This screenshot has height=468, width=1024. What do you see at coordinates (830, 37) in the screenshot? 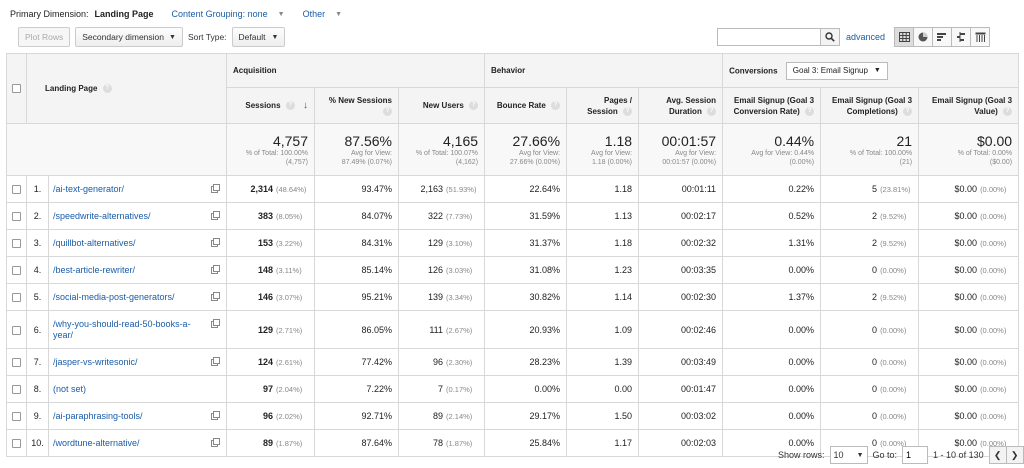
I see `search-button` at bounding box center [830, 37].